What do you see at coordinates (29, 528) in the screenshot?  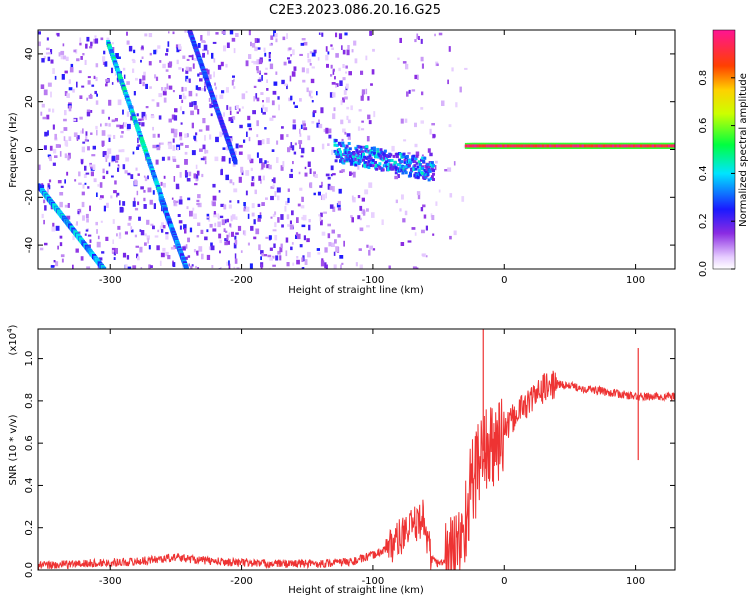 I see `y-tick-label: 0.2` at bounding box center [29, 528].